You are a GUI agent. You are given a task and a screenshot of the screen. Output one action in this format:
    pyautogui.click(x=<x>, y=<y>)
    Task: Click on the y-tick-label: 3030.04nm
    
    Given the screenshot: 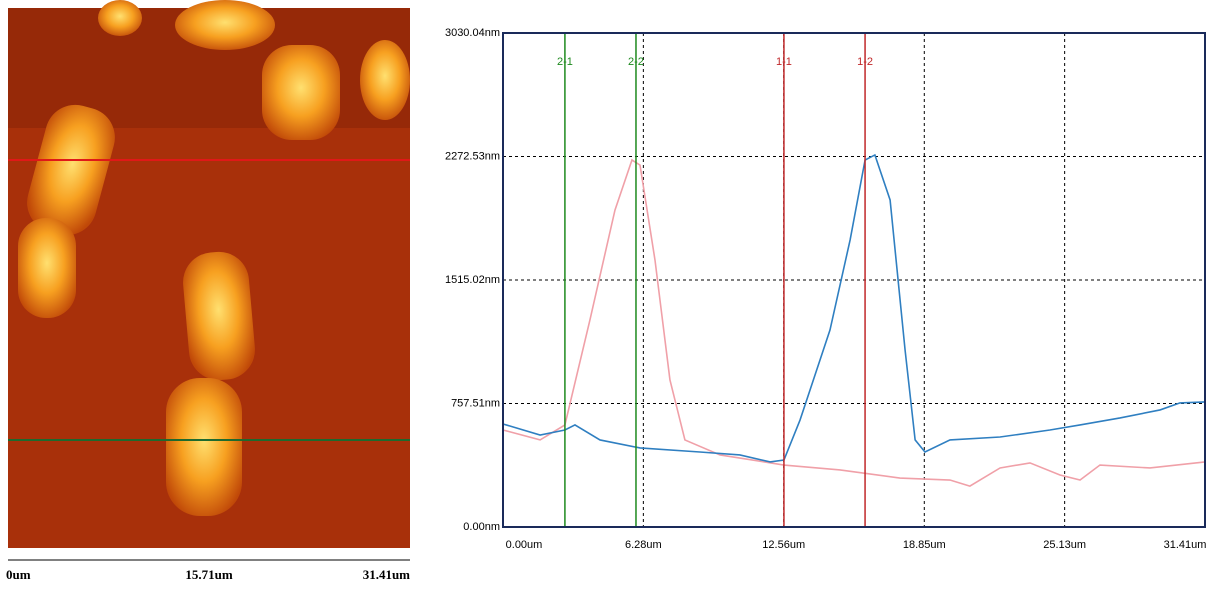 What is the action you would take?
    pyautogui.click(x=472, y=33)
    